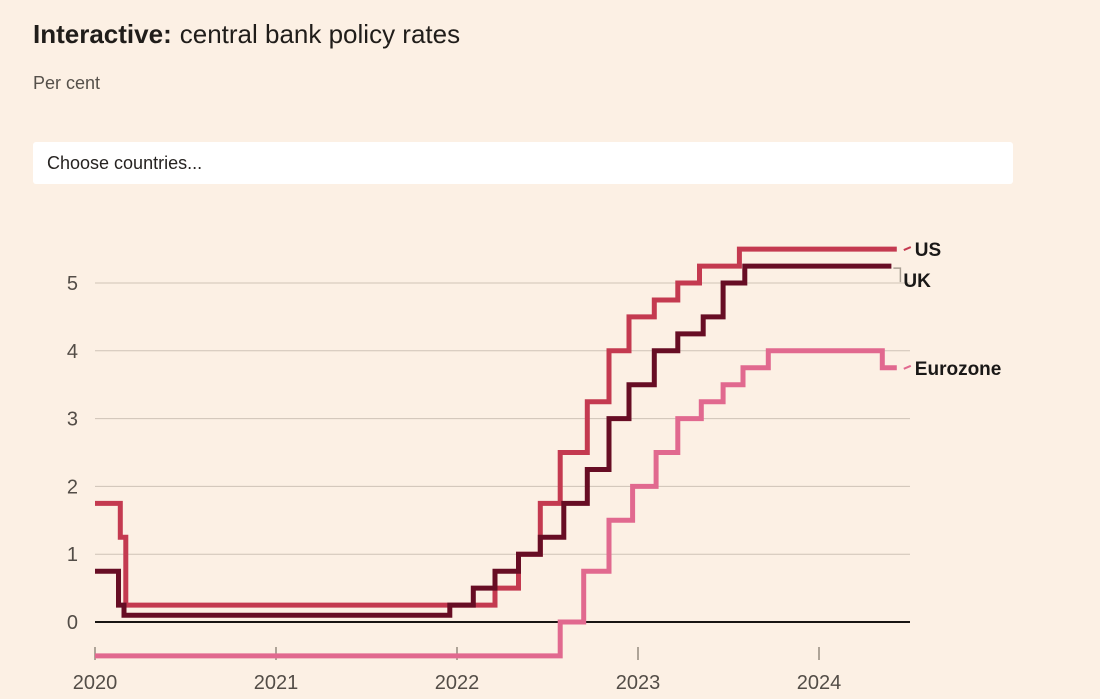 Image resolution: width=1100 pixels, height=699 pixels. Describe the element at coordinates (907, 367) in the screenshot. I see `legend-leader-eurozone` at that location.